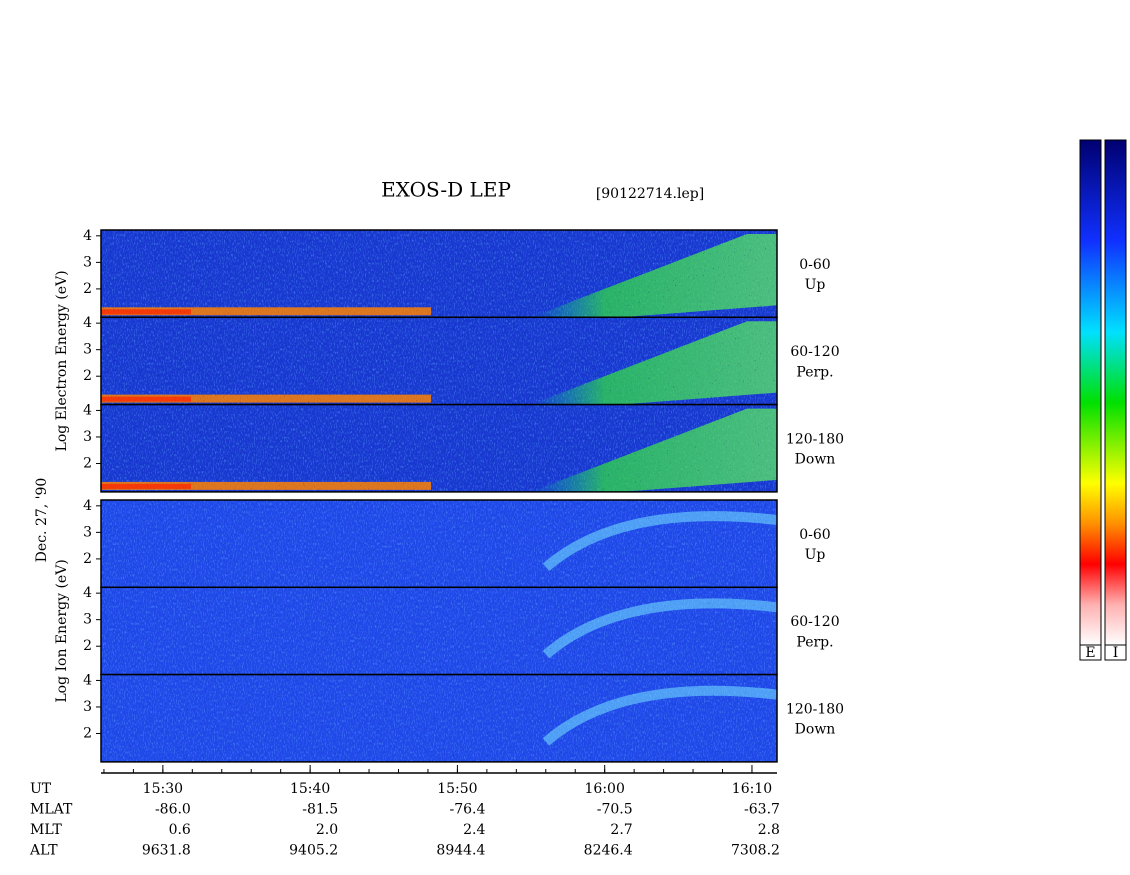 Image resolution: width=1130 pixels, height=875 pixels. What do you see at coordinates (621, 830) in the screenshot?
I see `row-value: 2.7` at bounding box center [621, 830].